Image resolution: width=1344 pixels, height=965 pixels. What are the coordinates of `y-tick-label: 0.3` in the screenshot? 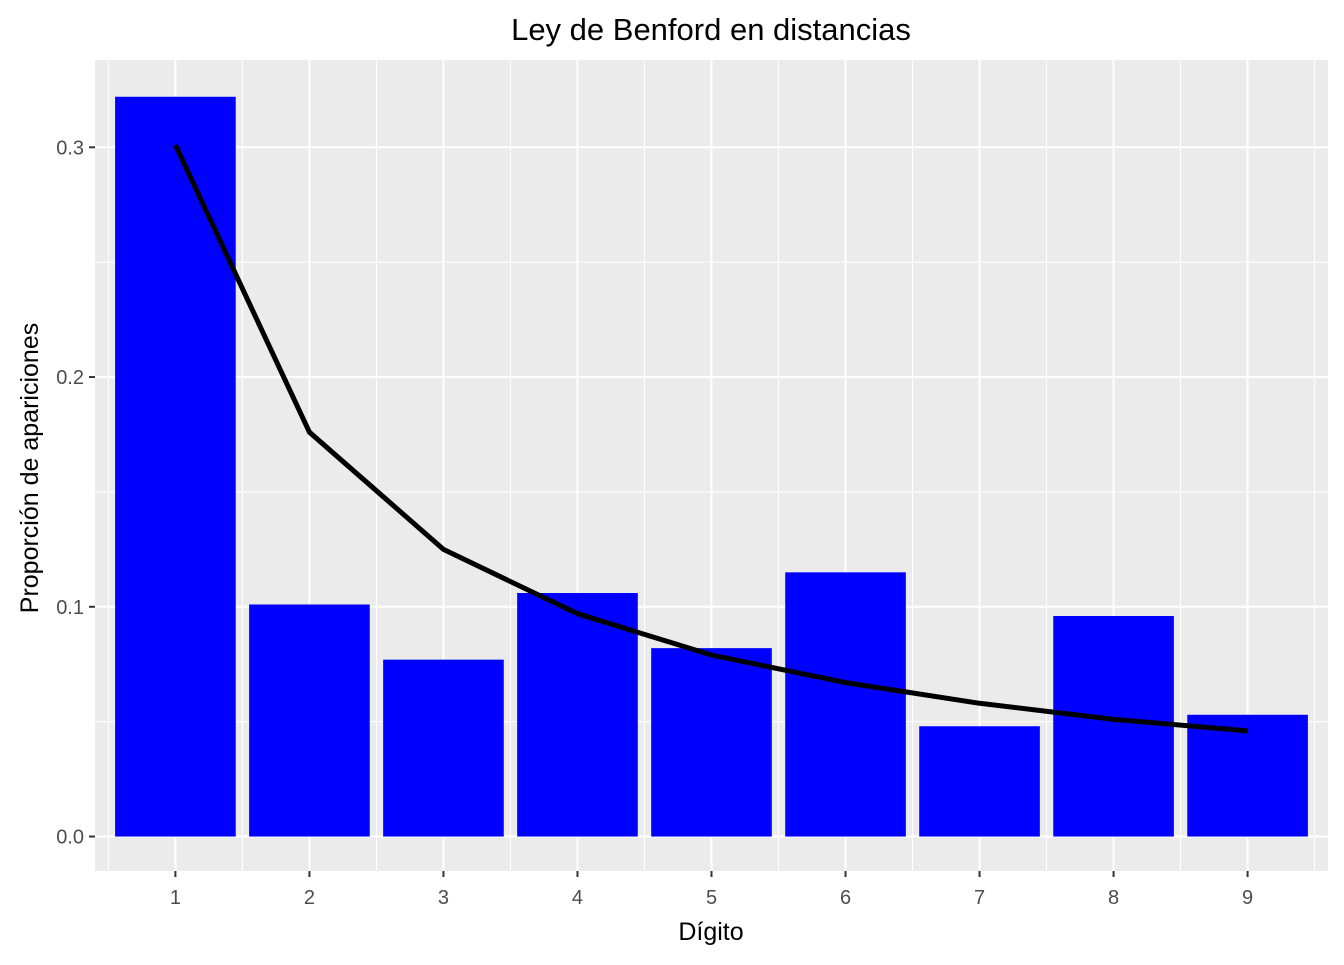 It's located at (70, 148).